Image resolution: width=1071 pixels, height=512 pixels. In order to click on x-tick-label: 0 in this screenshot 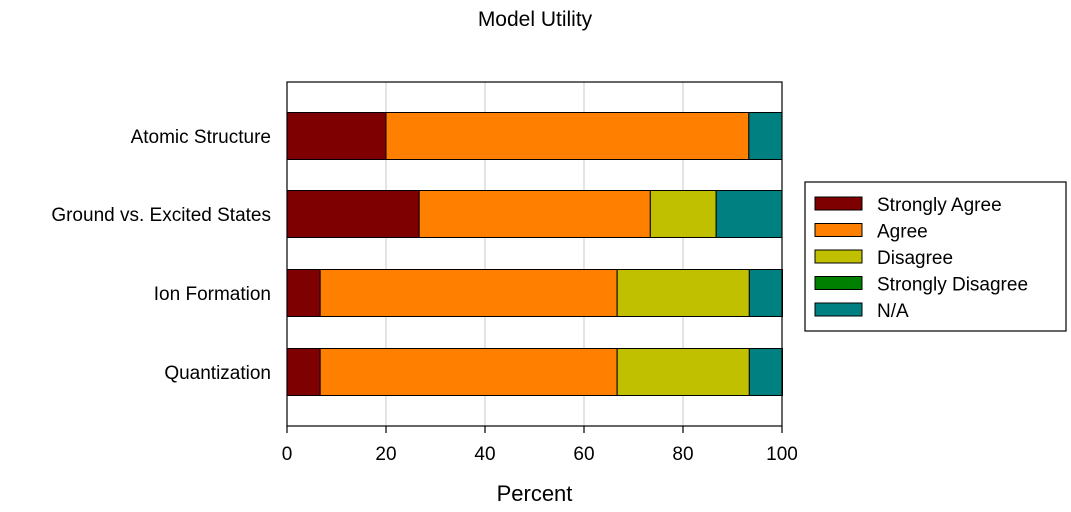, I will do `click(287, 454)`.